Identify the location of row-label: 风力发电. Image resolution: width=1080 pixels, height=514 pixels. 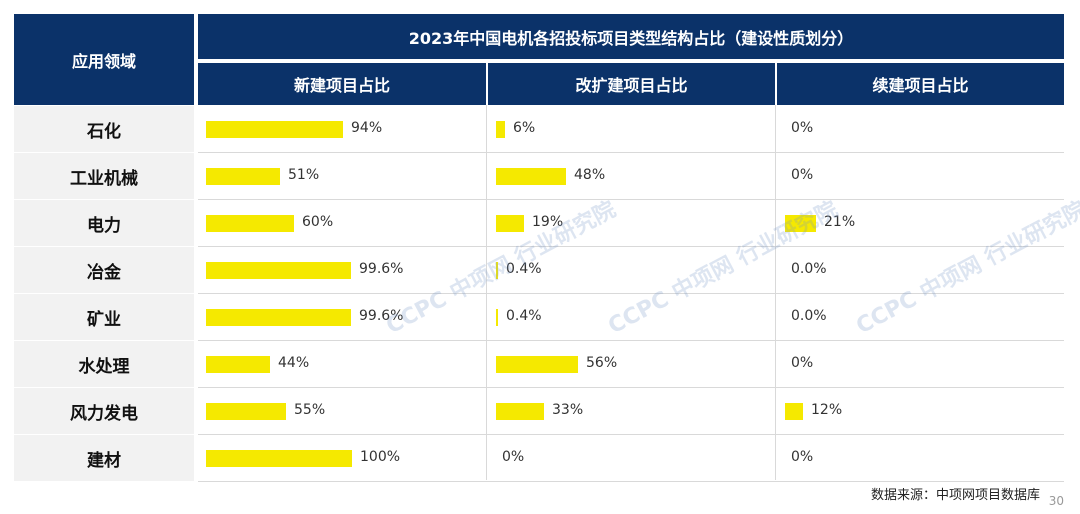
(104, 411).